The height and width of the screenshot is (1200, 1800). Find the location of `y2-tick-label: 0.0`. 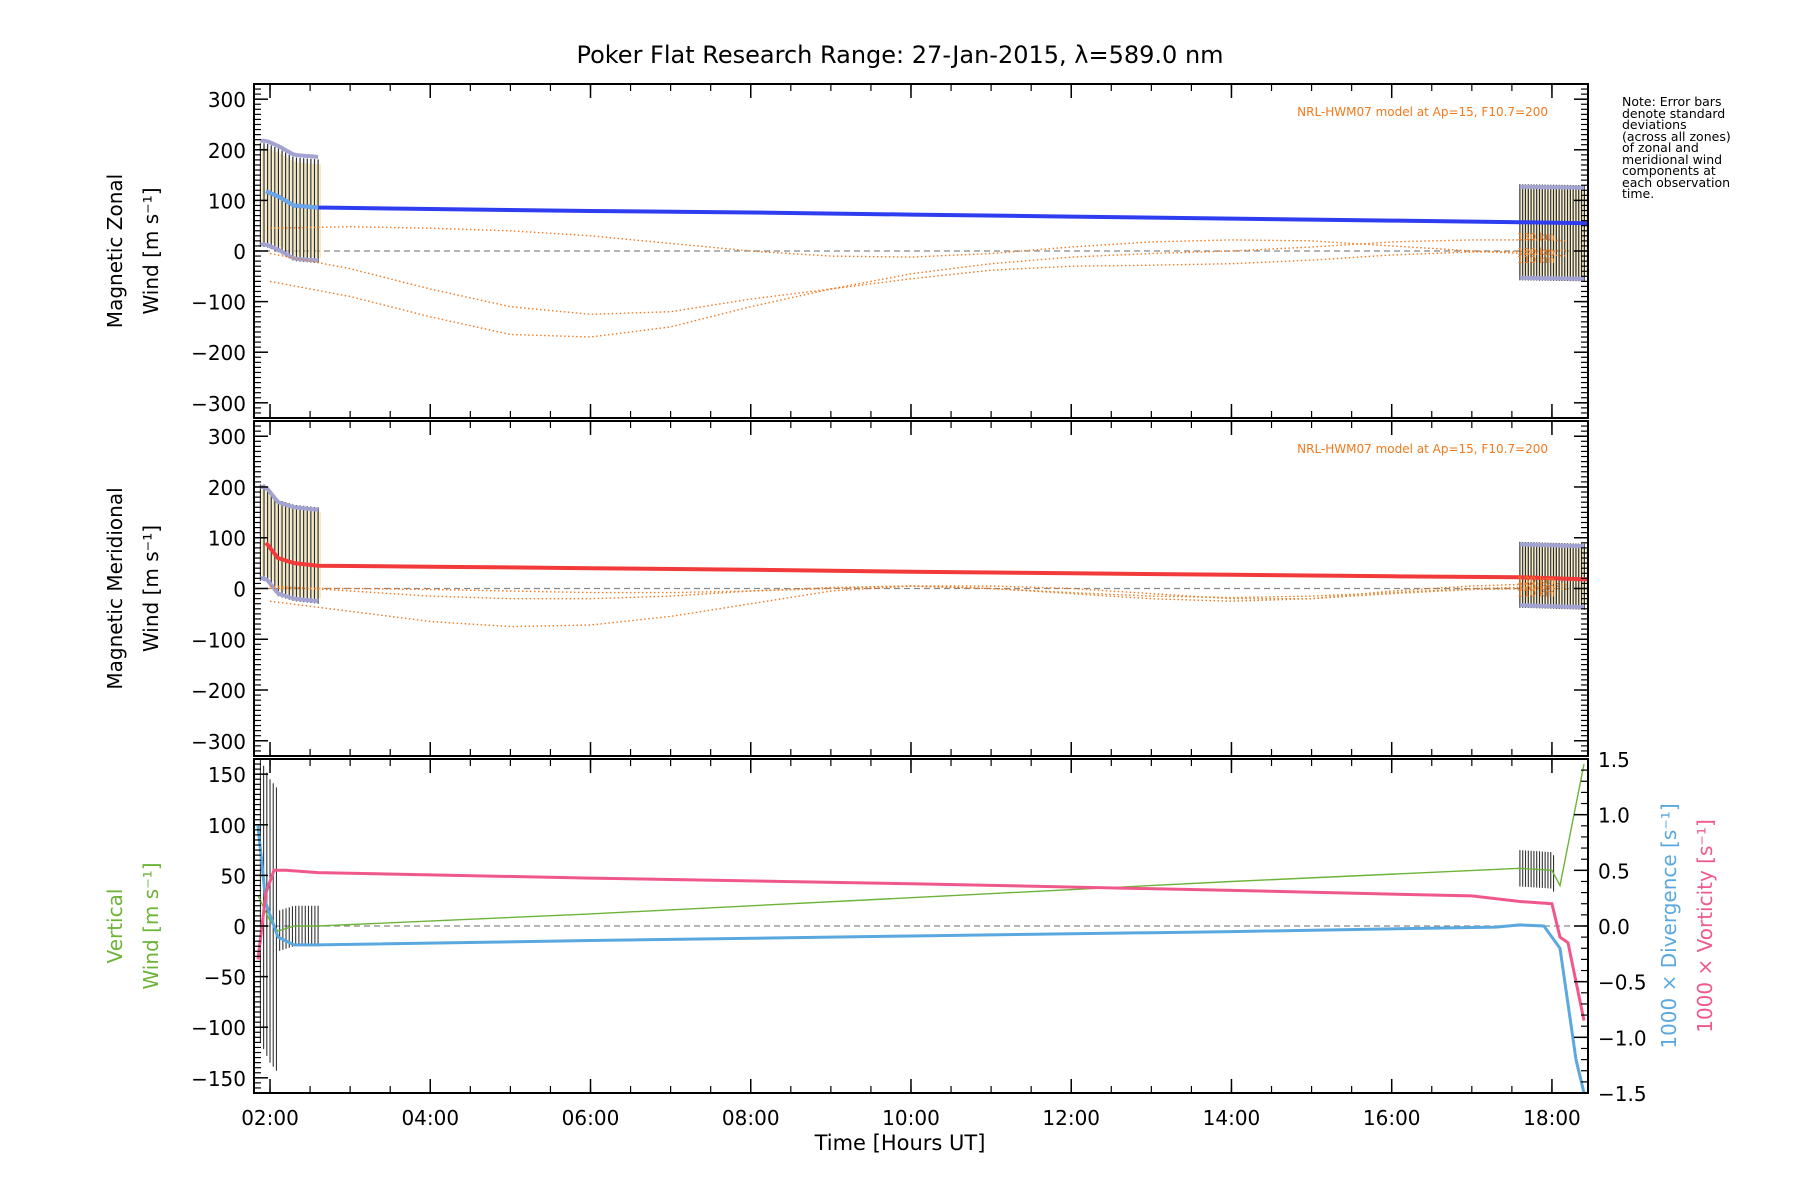

y2-tick-label: 0.0 is located at coordinates (1614, 927).